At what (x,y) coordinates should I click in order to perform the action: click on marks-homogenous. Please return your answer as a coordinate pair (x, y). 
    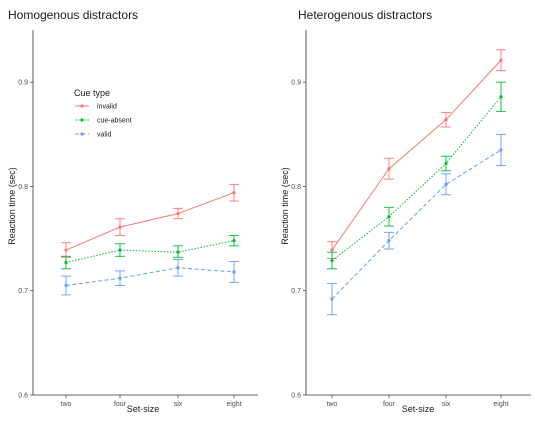
    Looking at the image, I should click on (150, 239).